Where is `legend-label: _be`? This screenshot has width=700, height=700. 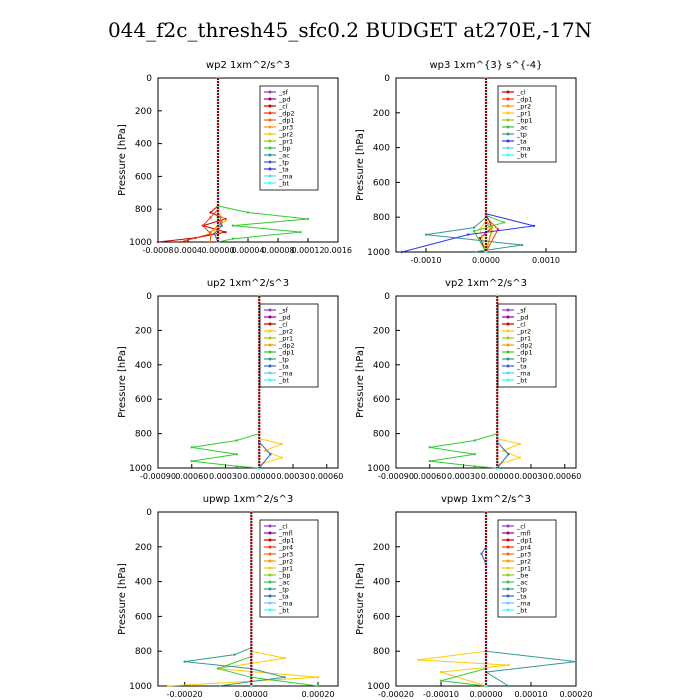
legend-label: _be is located at coordinates (522, 576).